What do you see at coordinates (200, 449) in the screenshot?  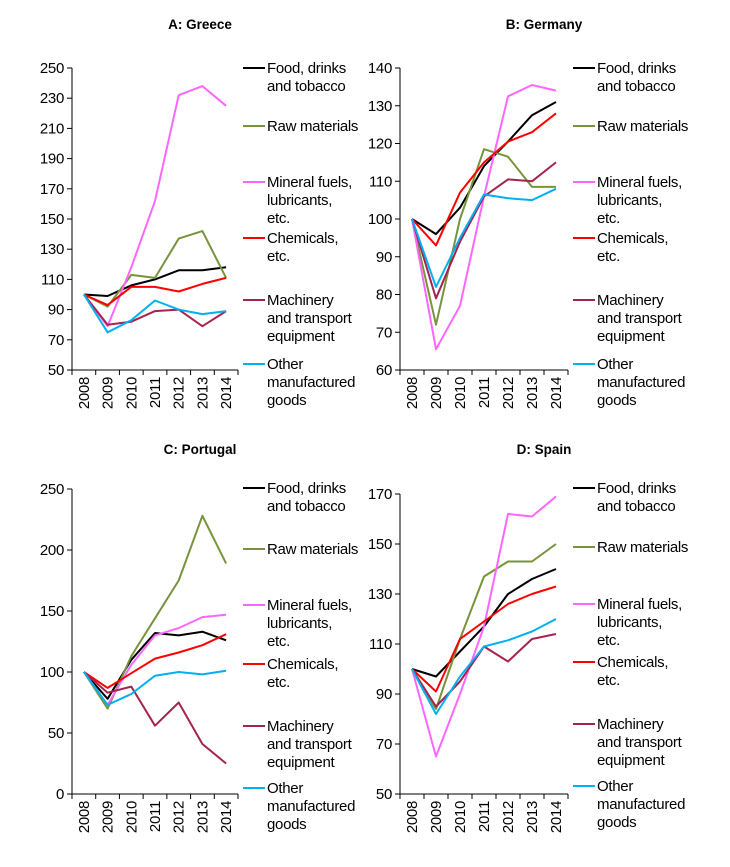 I see `chart-title: C: Portugal` at bounding box center [200, 449].